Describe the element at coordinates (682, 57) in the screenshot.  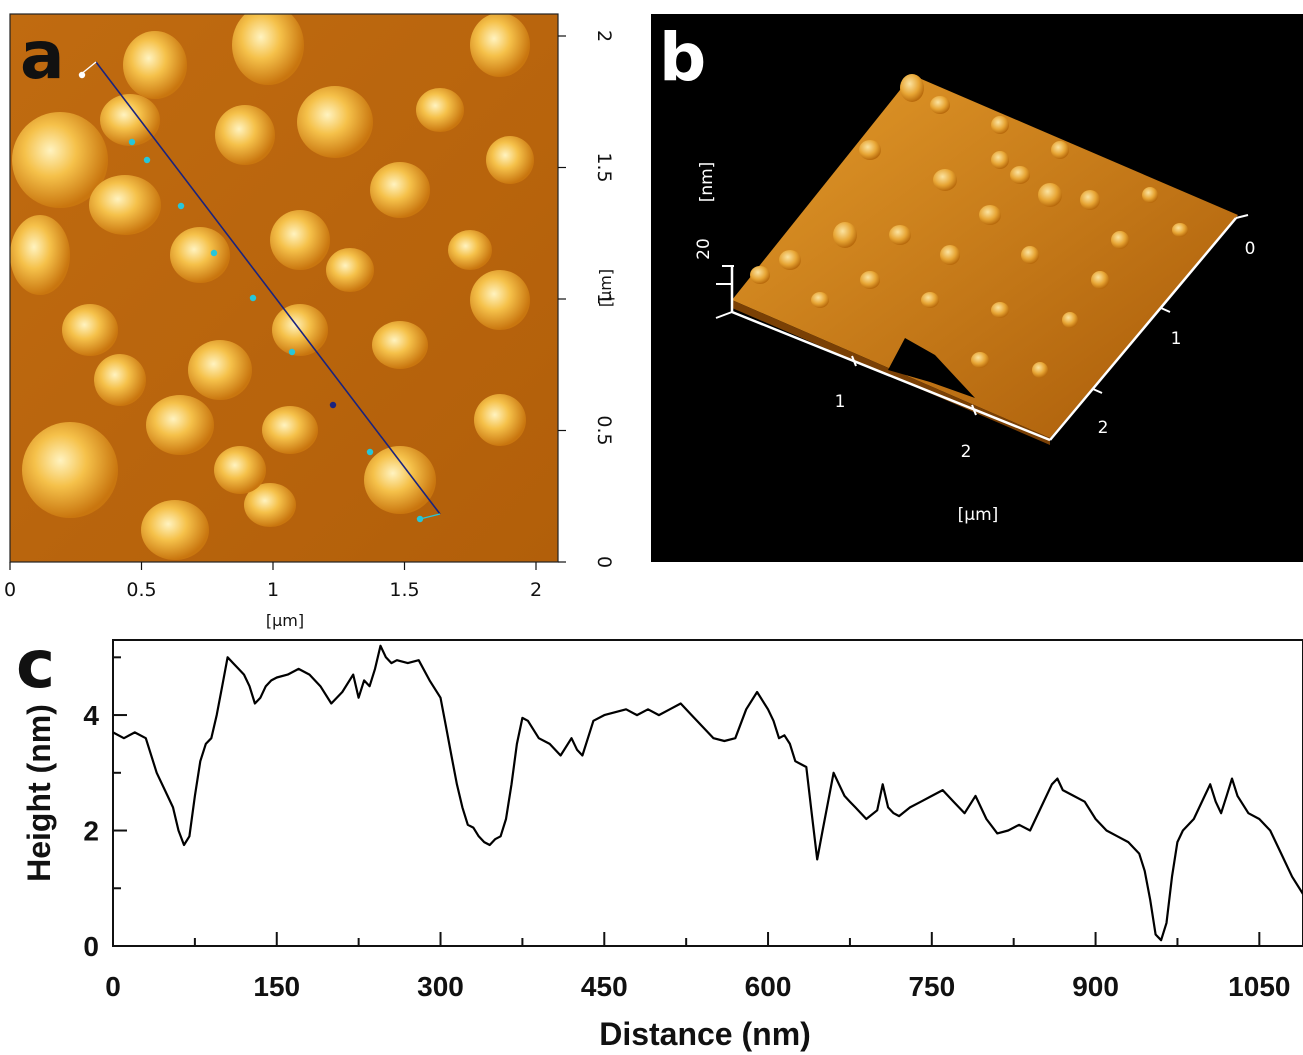
I see `panel-b-letter: b` at that location.